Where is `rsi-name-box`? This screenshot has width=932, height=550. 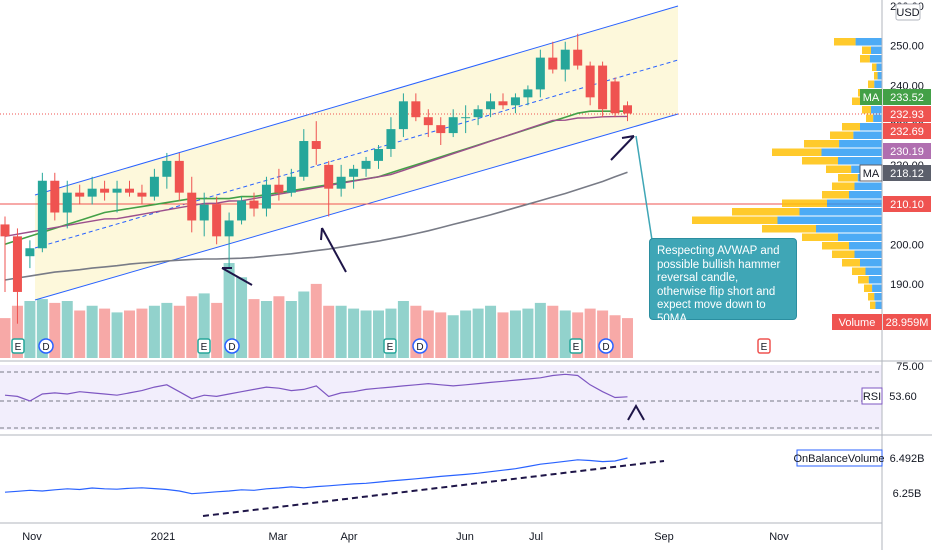 rsi-name-box is located at coordinates (872, 396).